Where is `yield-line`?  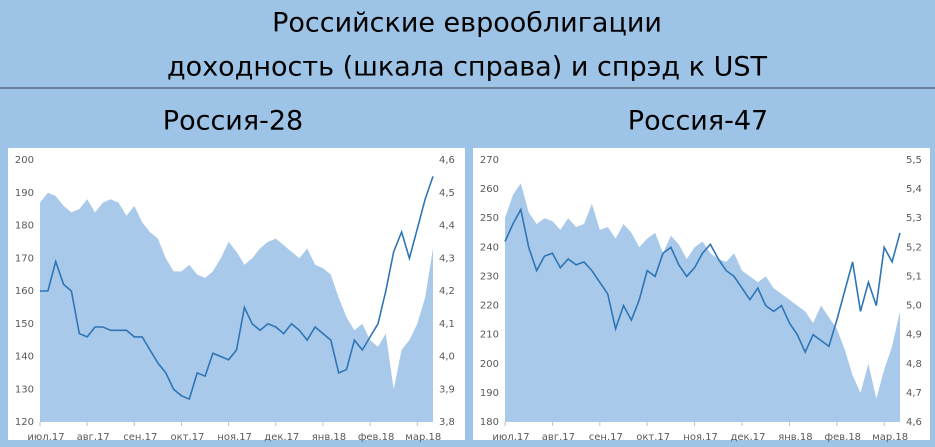
yield-line is located at coordinates (702, 281).